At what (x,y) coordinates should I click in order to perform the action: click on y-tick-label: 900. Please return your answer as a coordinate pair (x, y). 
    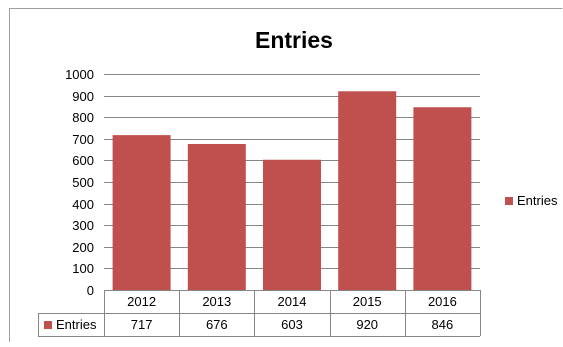
    Looking at the image, I should click on (83, 96).